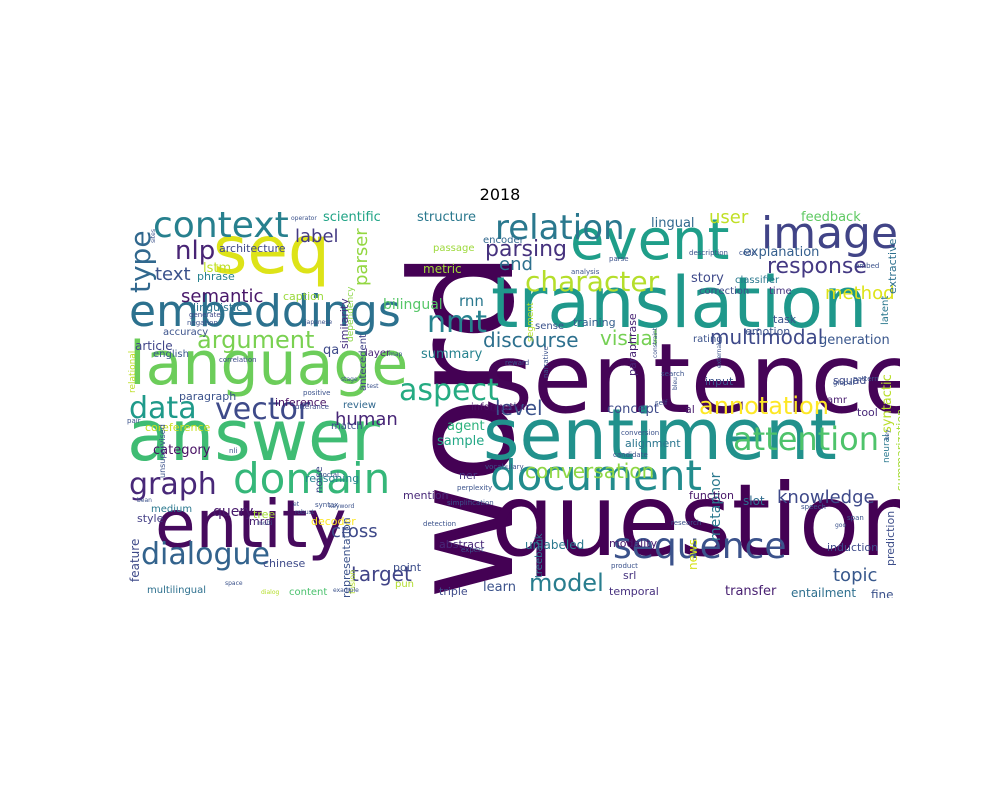 The width and height of the screenshot is (1000, 800). What do you see at coordinates (897, 449) in the screenshot?
I see `word-summarization: summarization` at bounding box center [897, 449].